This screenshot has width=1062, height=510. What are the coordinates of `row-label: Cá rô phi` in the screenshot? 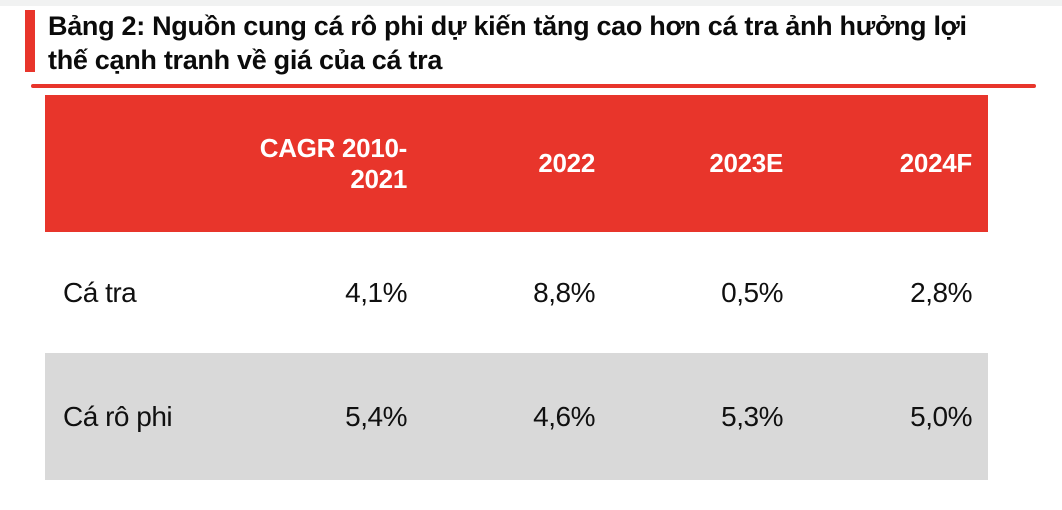 It's located at (118, 416).